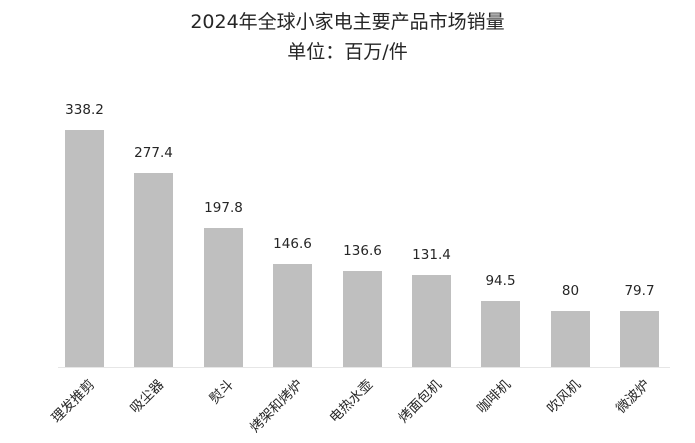 This screenshot has height=443, width=695. Describe the element at coordinates (364, 367) in the screenshot. I see `x-axis-line` at that location.